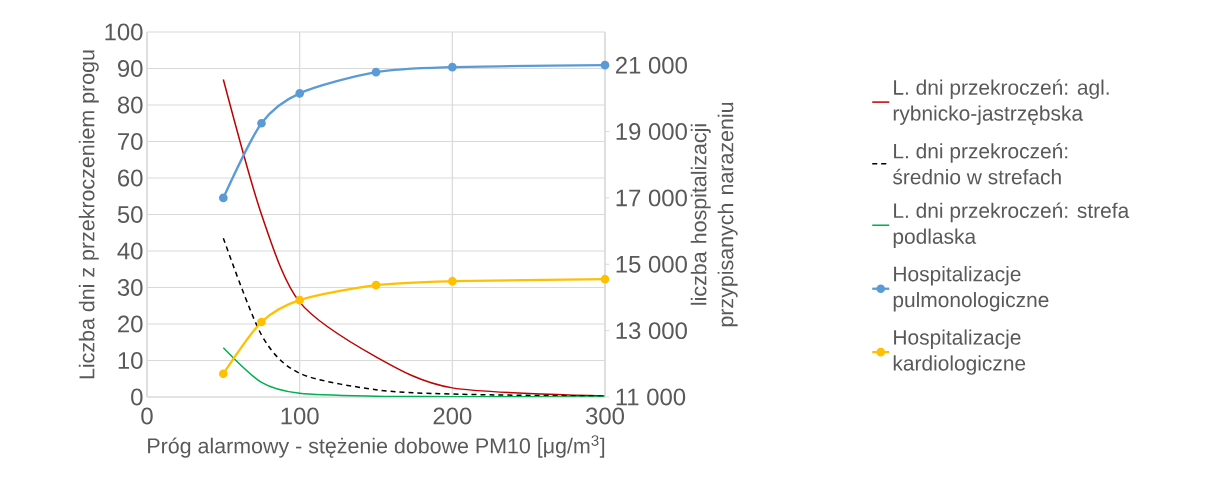 This screenshot has width=1220, height=494. I want to click on legend-label: Hospitalizacje pulmonologiczne, so click(971, 289).